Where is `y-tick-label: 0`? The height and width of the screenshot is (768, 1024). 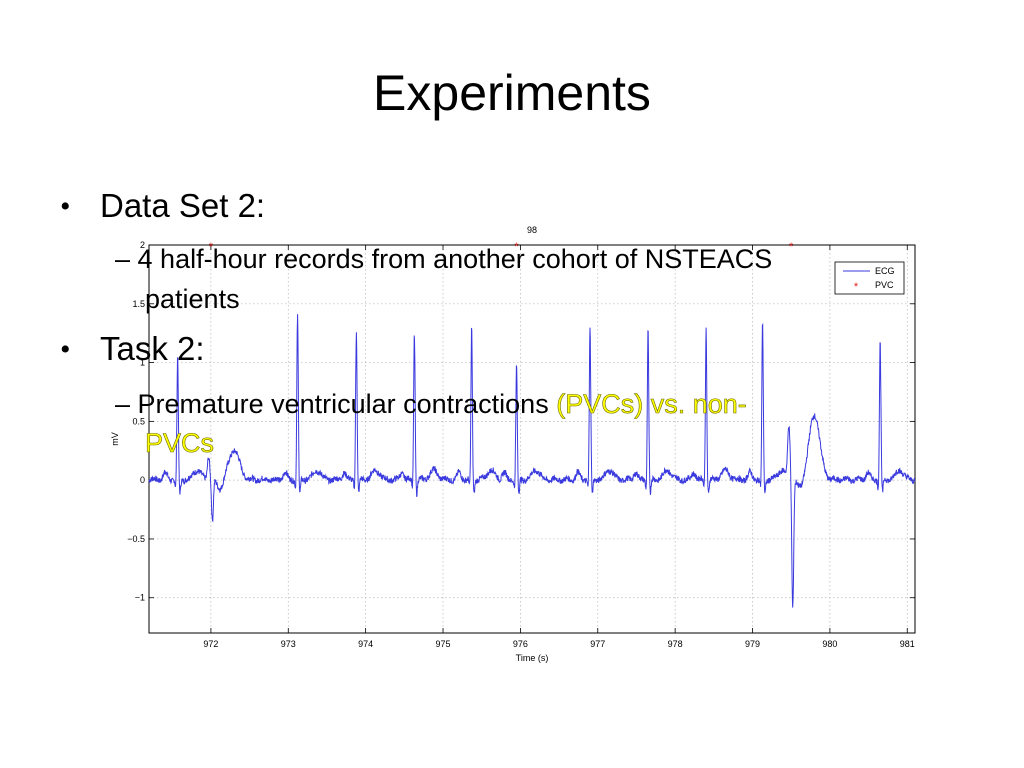 y-tick-label: 0 is located at coordinates (142, 480).